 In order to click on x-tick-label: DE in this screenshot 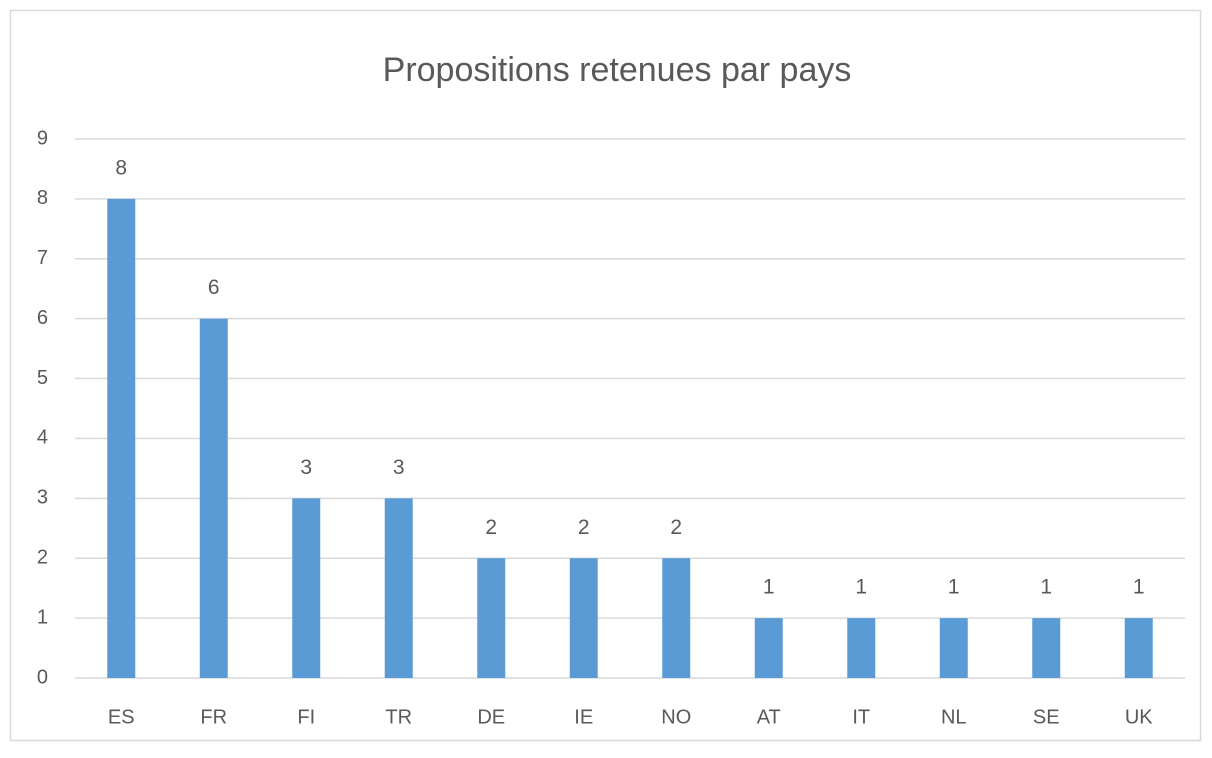, I will do `click(491, 717)`.